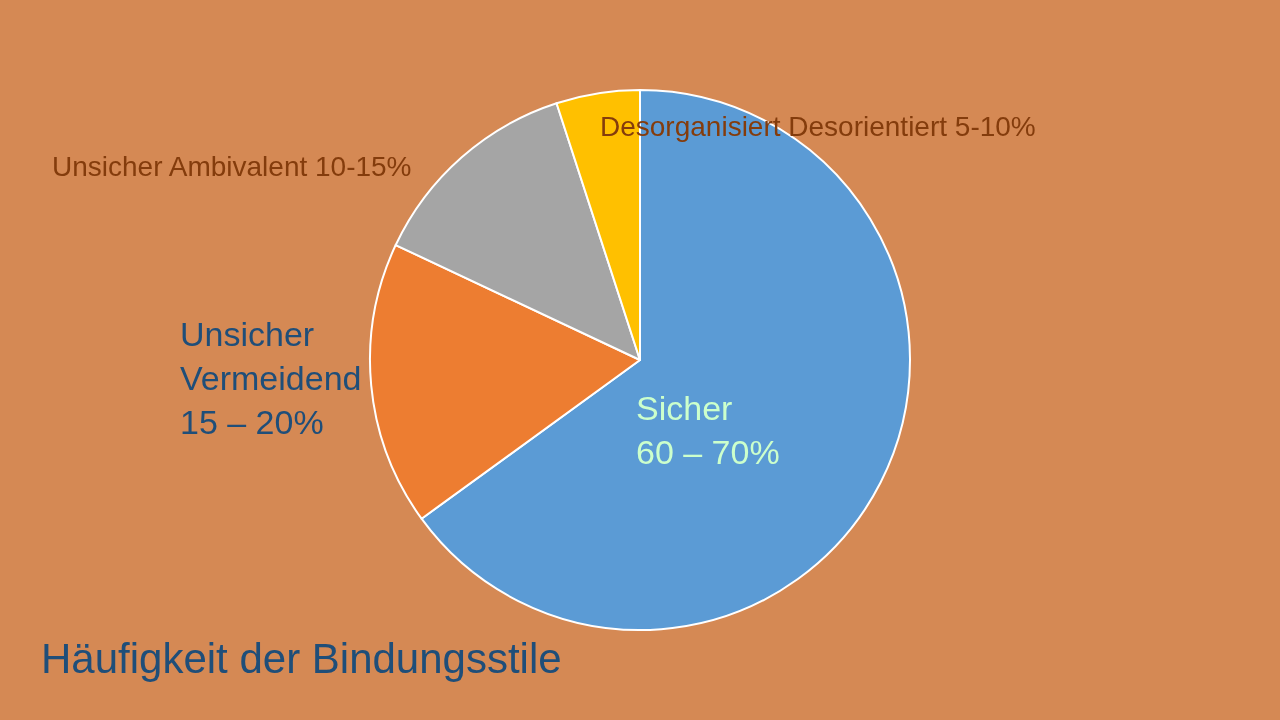 The height and width of the screenshot is (720, 1280). What do you see at coordinates (271, 378) in the screenshot?
I see `slice-label: Unsicher Vermeidend 15 – 20%` at bounding box center [271, 378].